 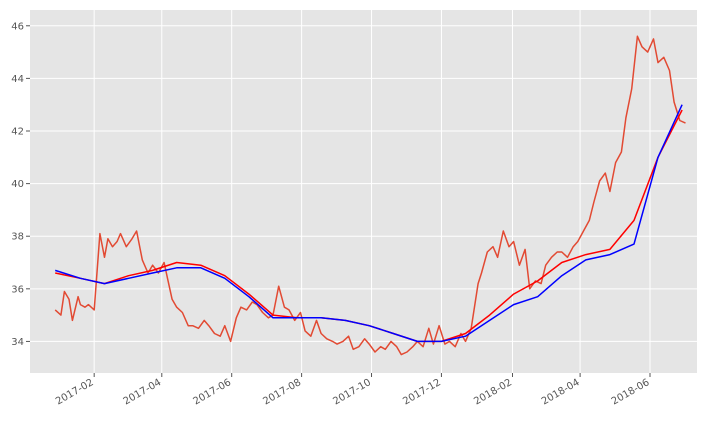 I want to click on y-axis-ticks: 34 36 38 40 42 44 46, so click(x=20, y=184).